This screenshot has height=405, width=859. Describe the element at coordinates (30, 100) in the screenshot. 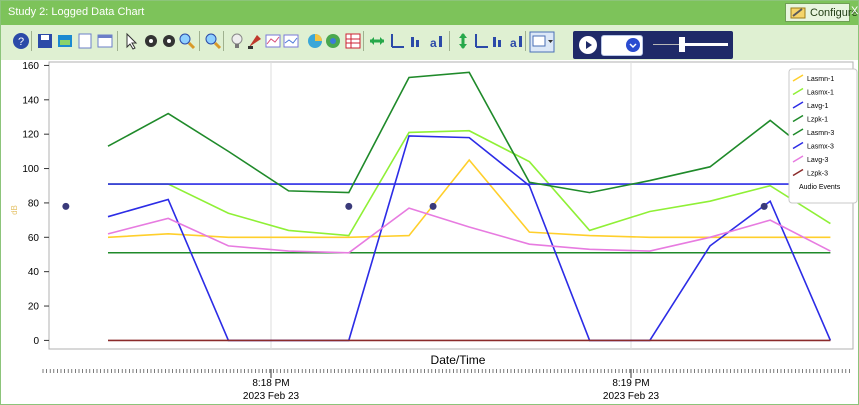

I see `y-tick-label: 140` at that location.